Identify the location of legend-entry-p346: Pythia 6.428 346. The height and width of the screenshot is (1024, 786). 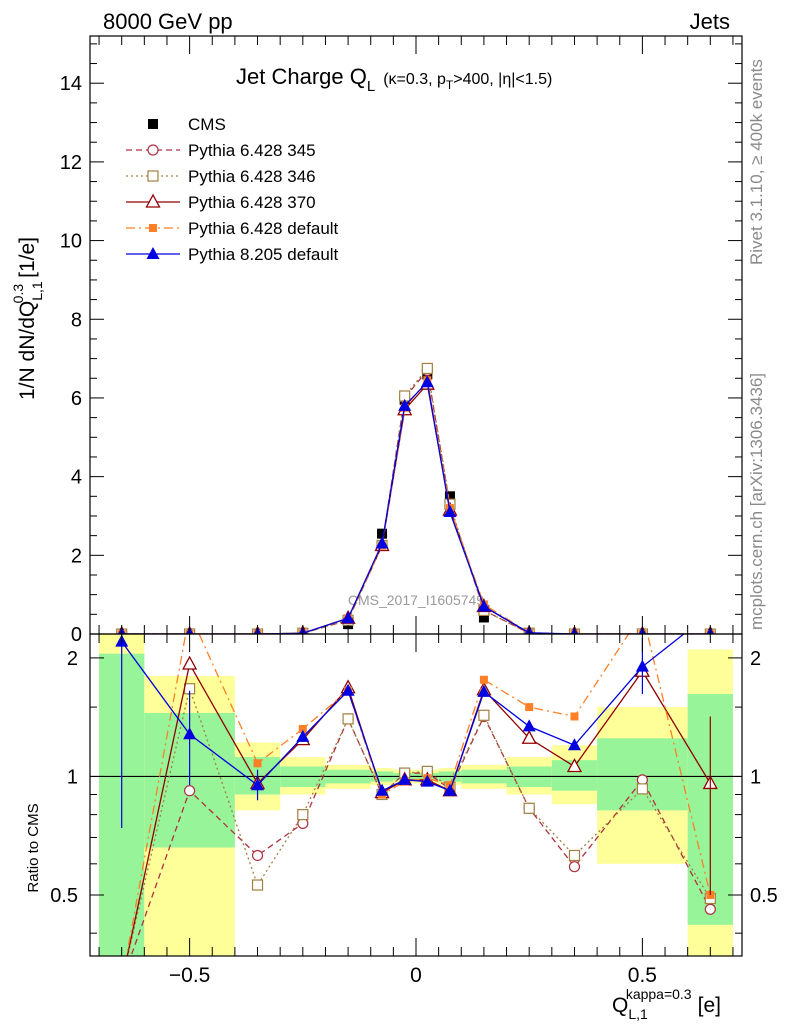
(221, 176).